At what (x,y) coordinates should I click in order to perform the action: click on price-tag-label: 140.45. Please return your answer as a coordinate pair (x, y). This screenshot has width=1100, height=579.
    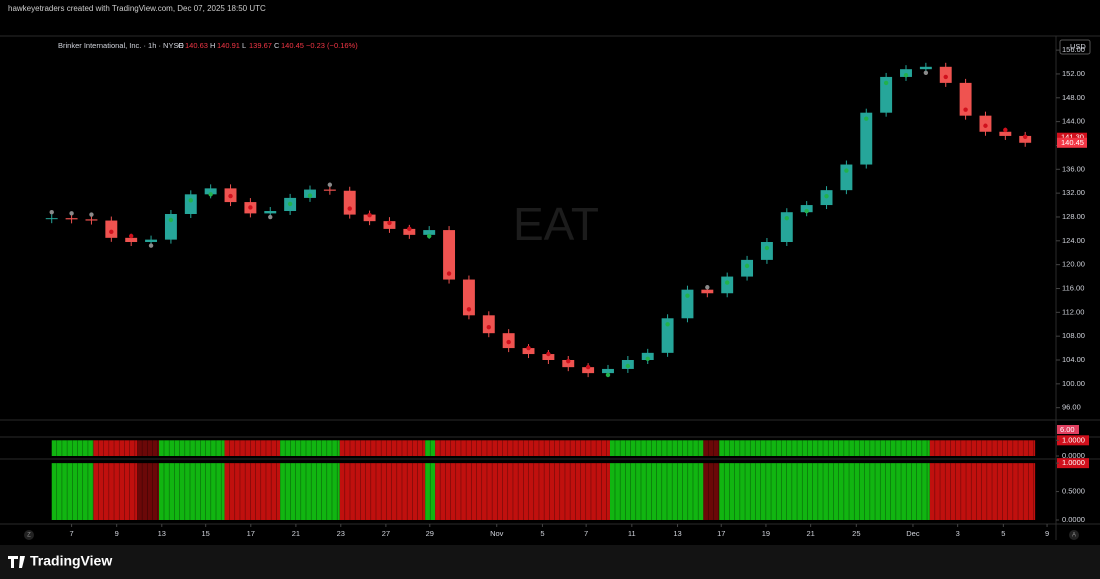
    Looking at the image, I should click on (1072, 142).